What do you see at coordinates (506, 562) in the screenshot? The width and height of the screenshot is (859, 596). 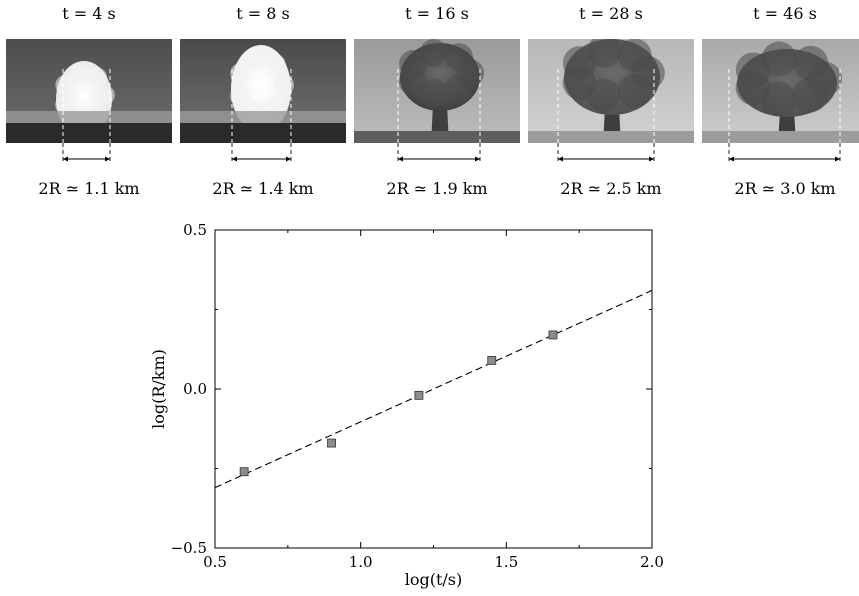 I see `x-tick-label: 1.5` at bounding box center [506, 562].